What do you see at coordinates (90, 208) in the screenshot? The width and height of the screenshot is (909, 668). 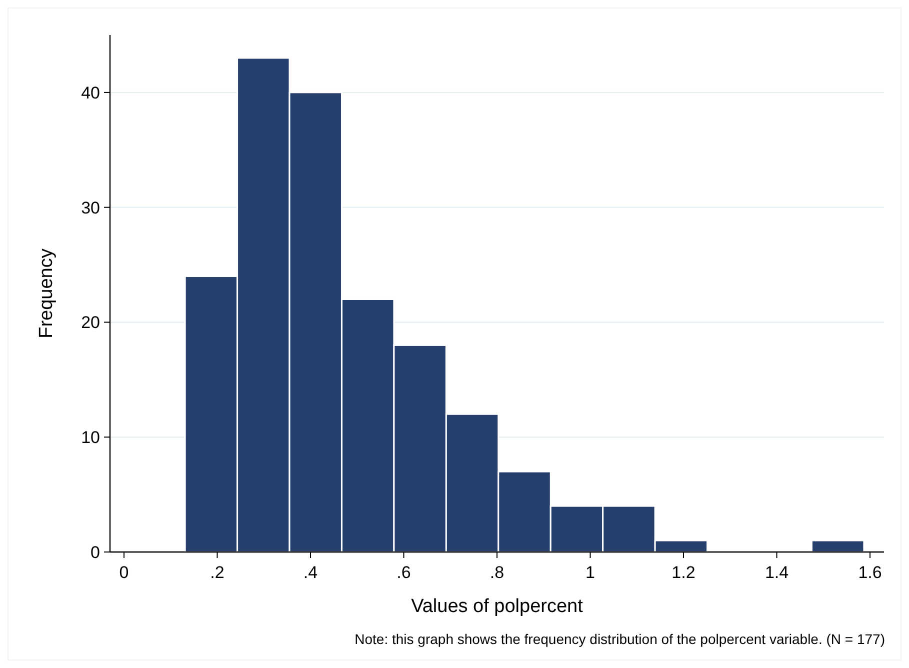 I see `y-tick-label: 30` at bounding box center [90, 208].